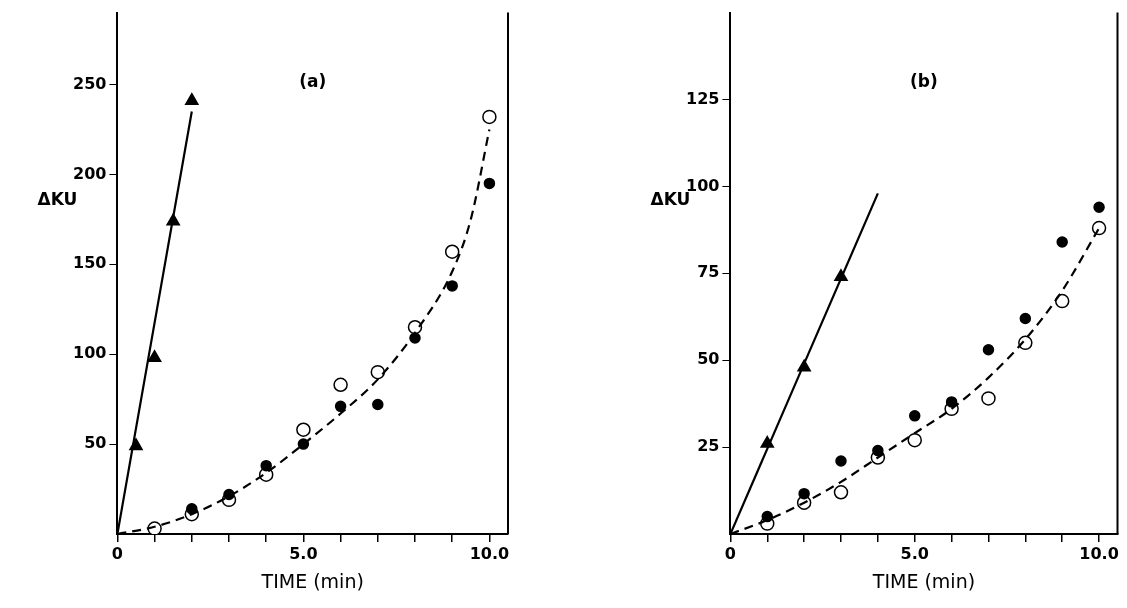 The image size is (1127, 608). What do you see at coordinates (57, 198) in the screenshot?
I see `y-axis-title: ΔKU` at bounding box center [57, 198].